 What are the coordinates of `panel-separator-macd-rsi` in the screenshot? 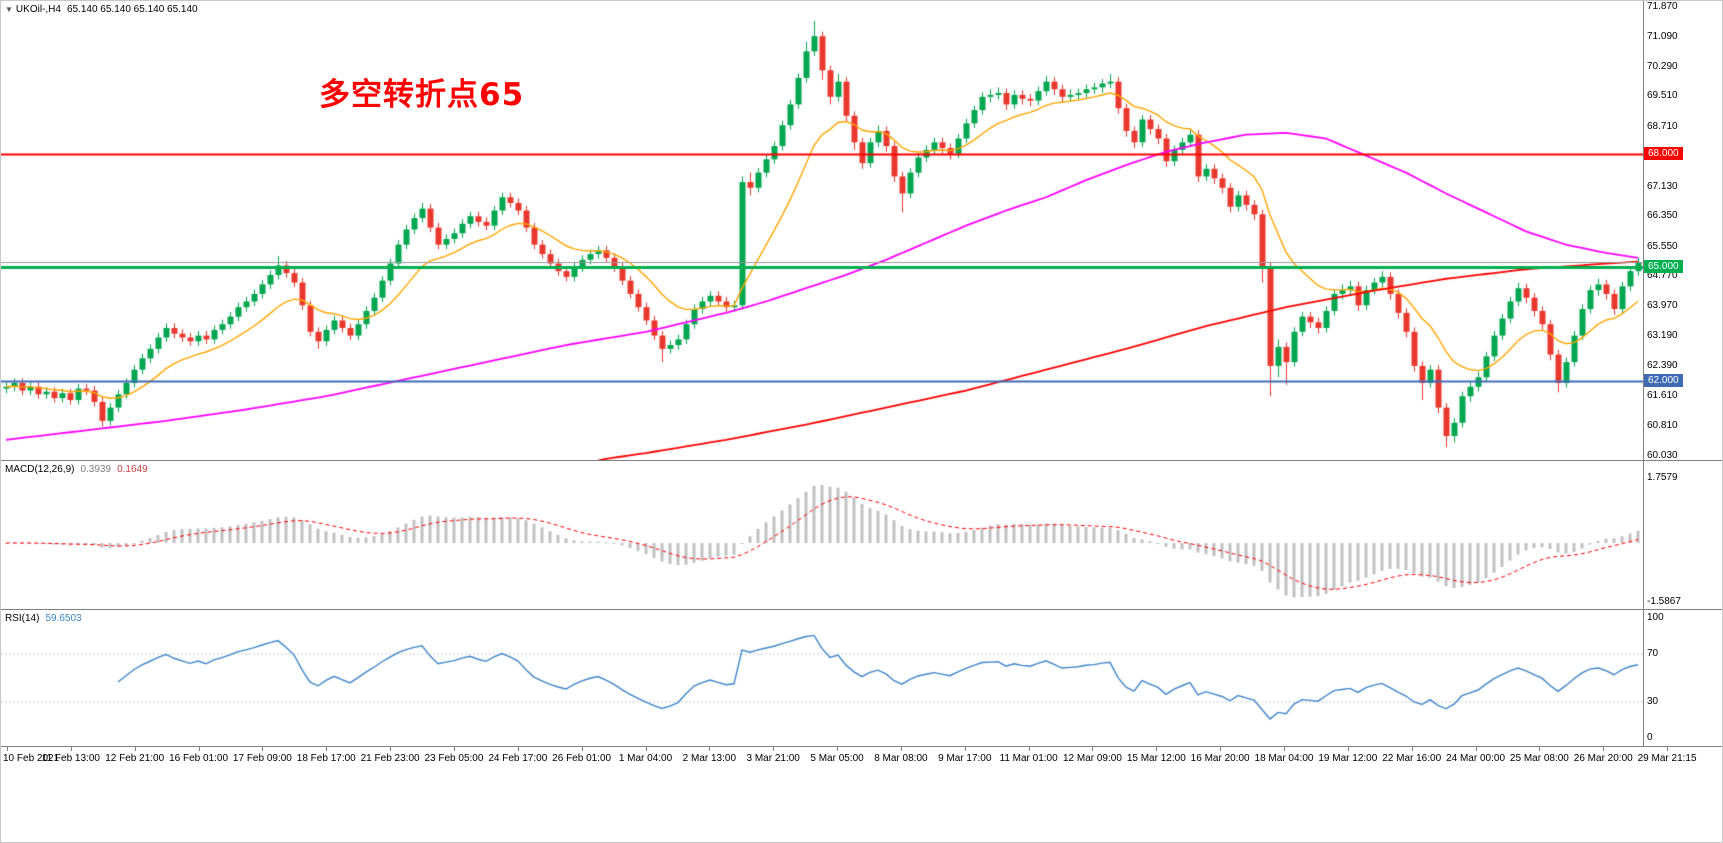 It's located at (861, 609).